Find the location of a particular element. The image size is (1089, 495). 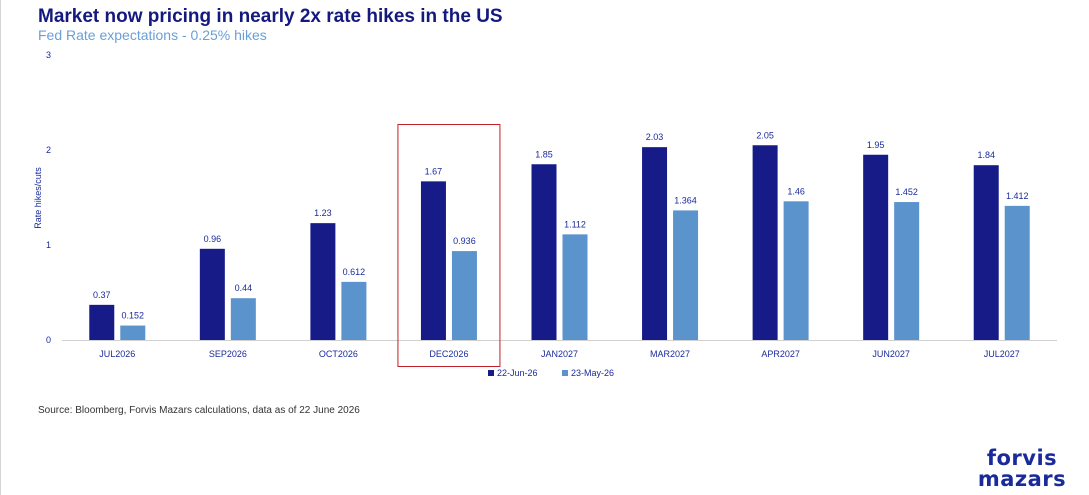

bar-22-Jun-26-OCT2026 is located at coordinates (323, 281).